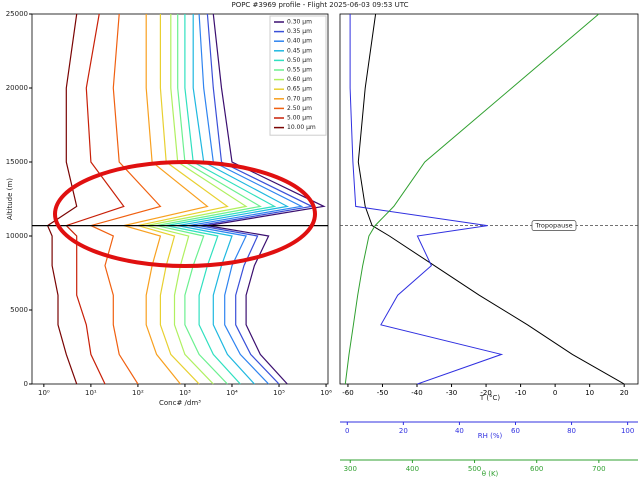 Image resolution: width=640 pixels, height=484 pixels. I want to click on x-axis-label: Conc# /dm³, so click(180, 403).